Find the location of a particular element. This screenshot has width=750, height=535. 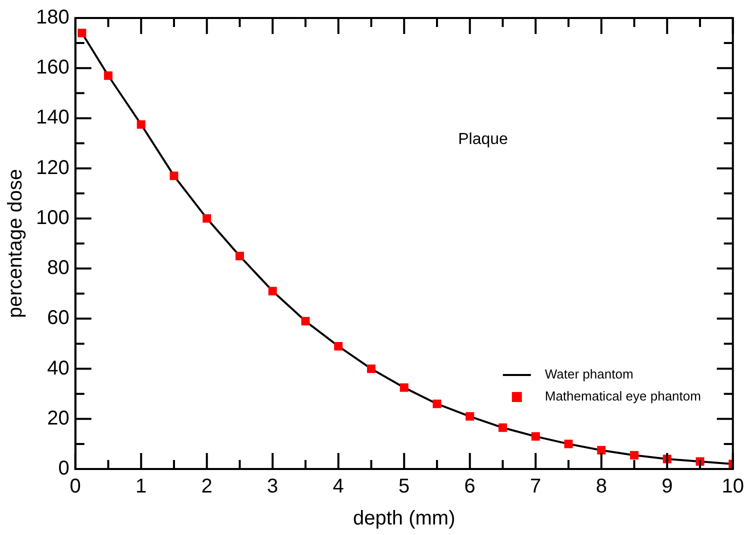

legend-label: Water phantom is located at coordinates (589, 374).